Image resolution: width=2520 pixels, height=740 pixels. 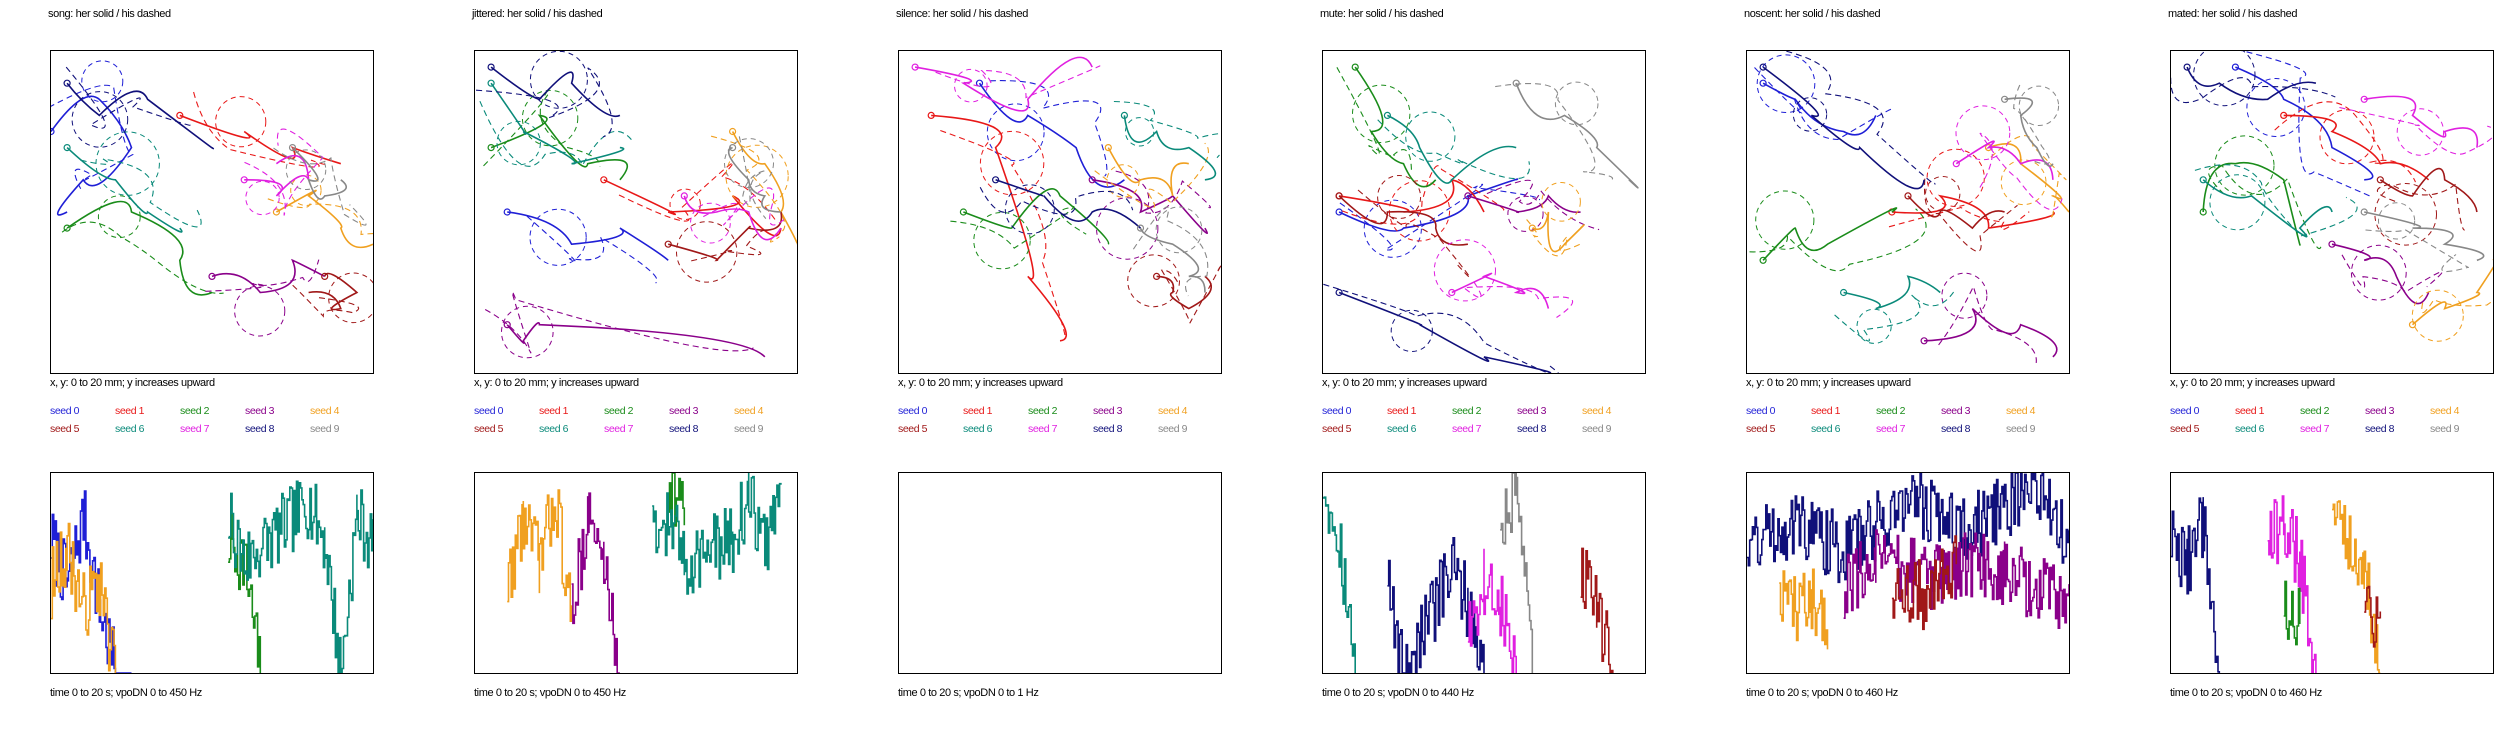 What do you see at coordinates (65, 429) in the screenshot?
I see `legend-item-seed-5: seed 5` at bounding box center [65, 429].